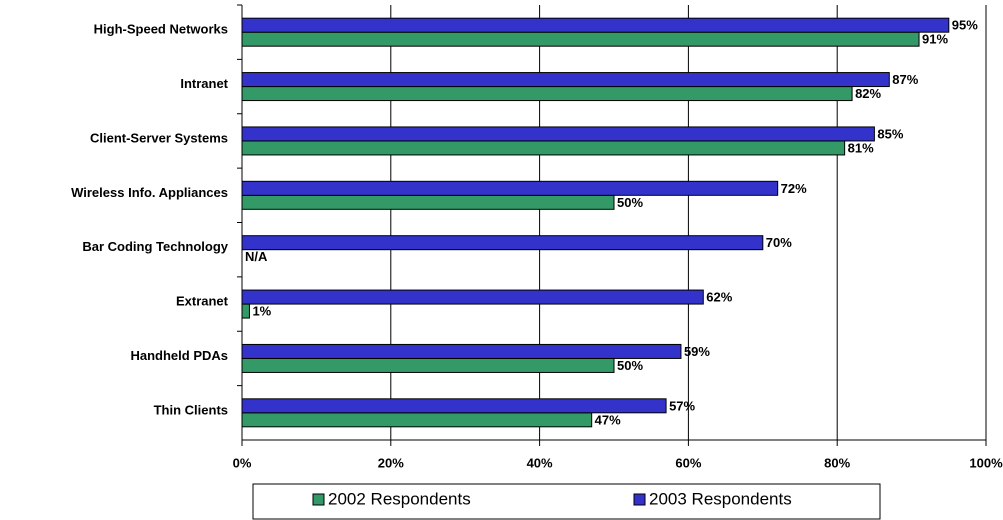 Image resolution: width=1003 pixels, height=520 pixels. I want to click on data-label: 81%, so click(861, 147).